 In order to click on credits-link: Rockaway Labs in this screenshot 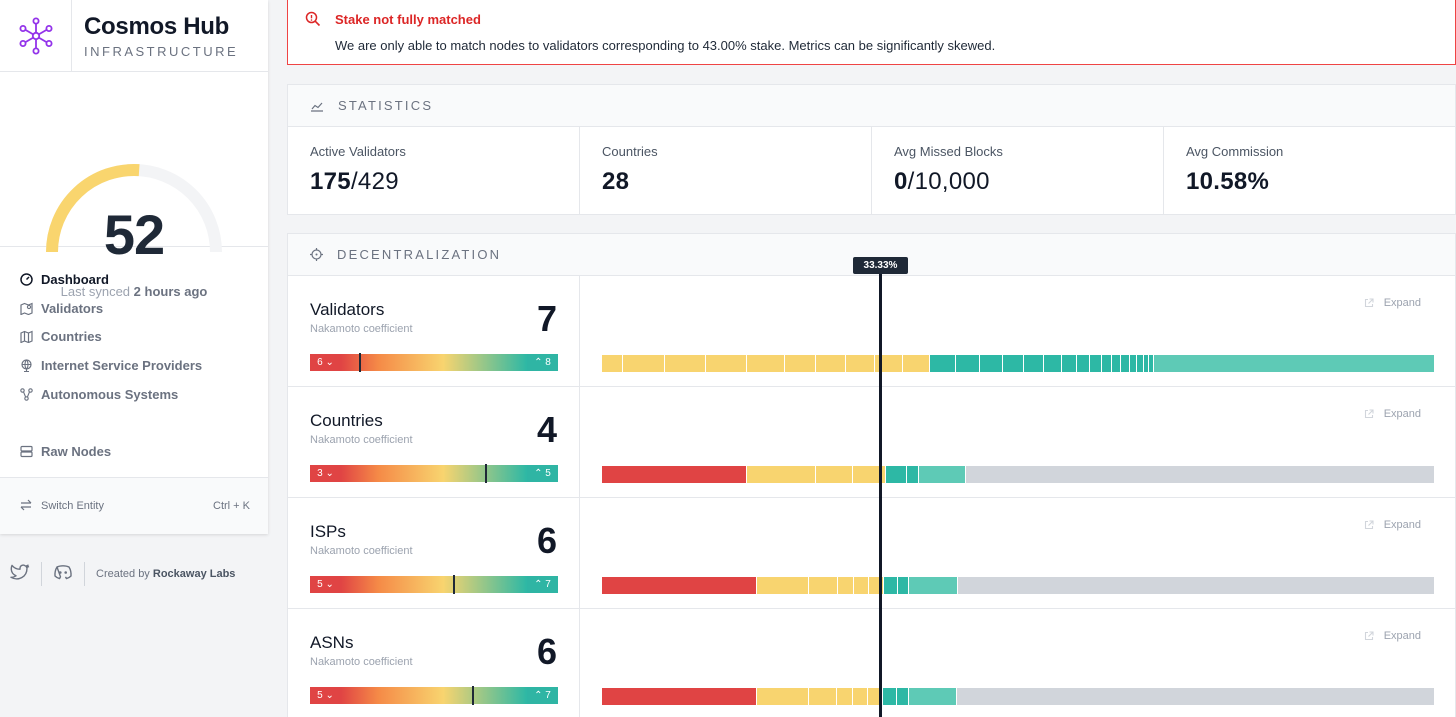, I will do `click(194, 574)`.